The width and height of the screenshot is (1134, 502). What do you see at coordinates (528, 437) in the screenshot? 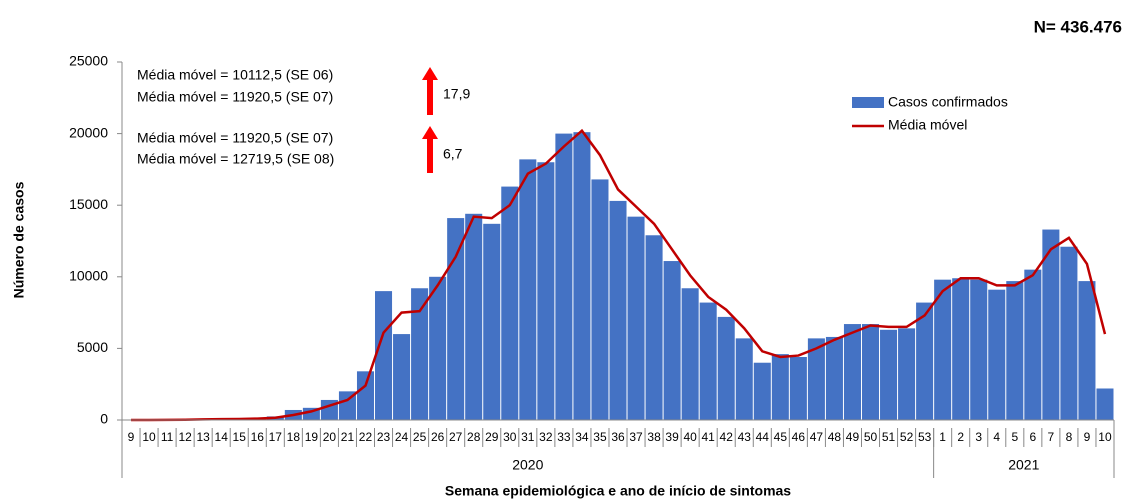
I see `x-tick-label: 31` at bounding box center [528, 437].